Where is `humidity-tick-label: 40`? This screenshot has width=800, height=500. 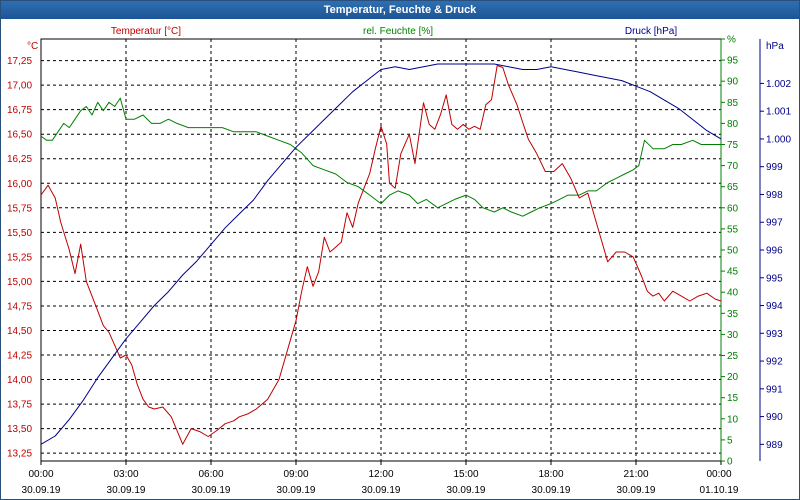 humidity-tick-label: 40 is located at coordinates (733, 293).